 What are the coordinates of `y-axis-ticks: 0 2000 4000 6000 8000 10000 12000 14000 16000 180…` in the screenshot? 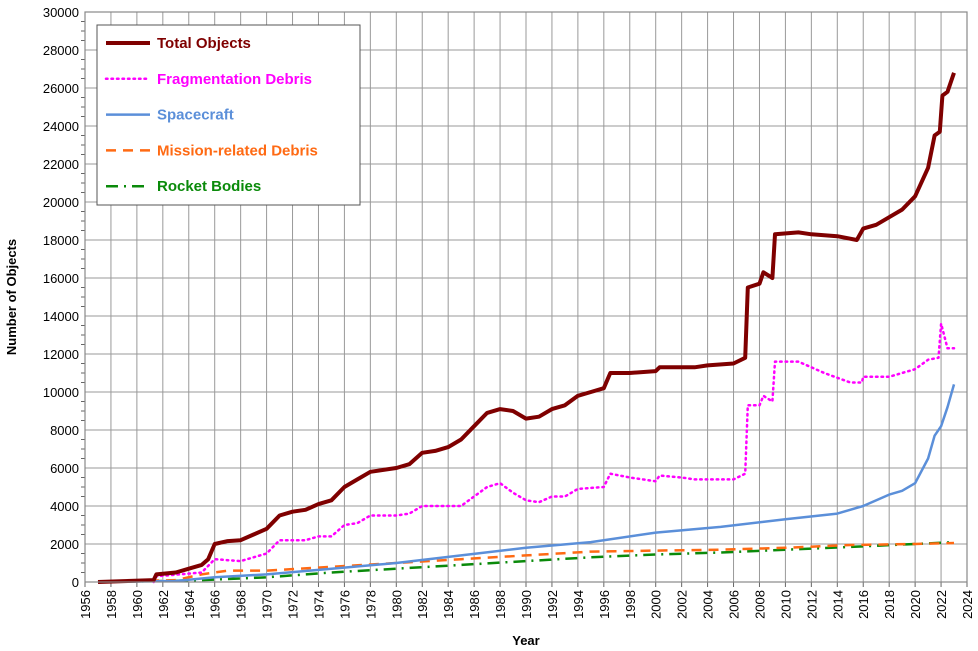 It's located at (64, 297).